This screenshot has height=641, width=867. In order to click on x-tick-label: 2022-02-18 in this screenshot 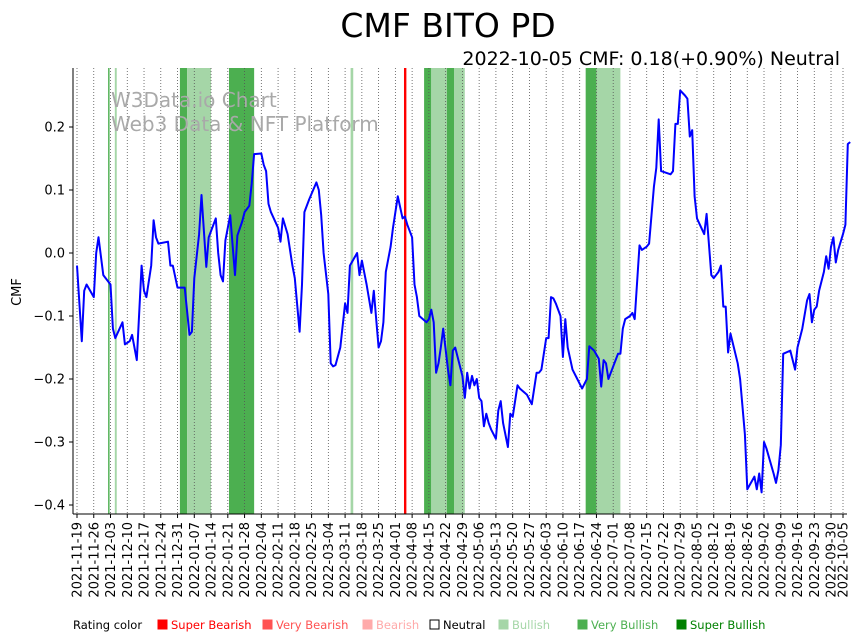, I will do `click(295, 560)`.